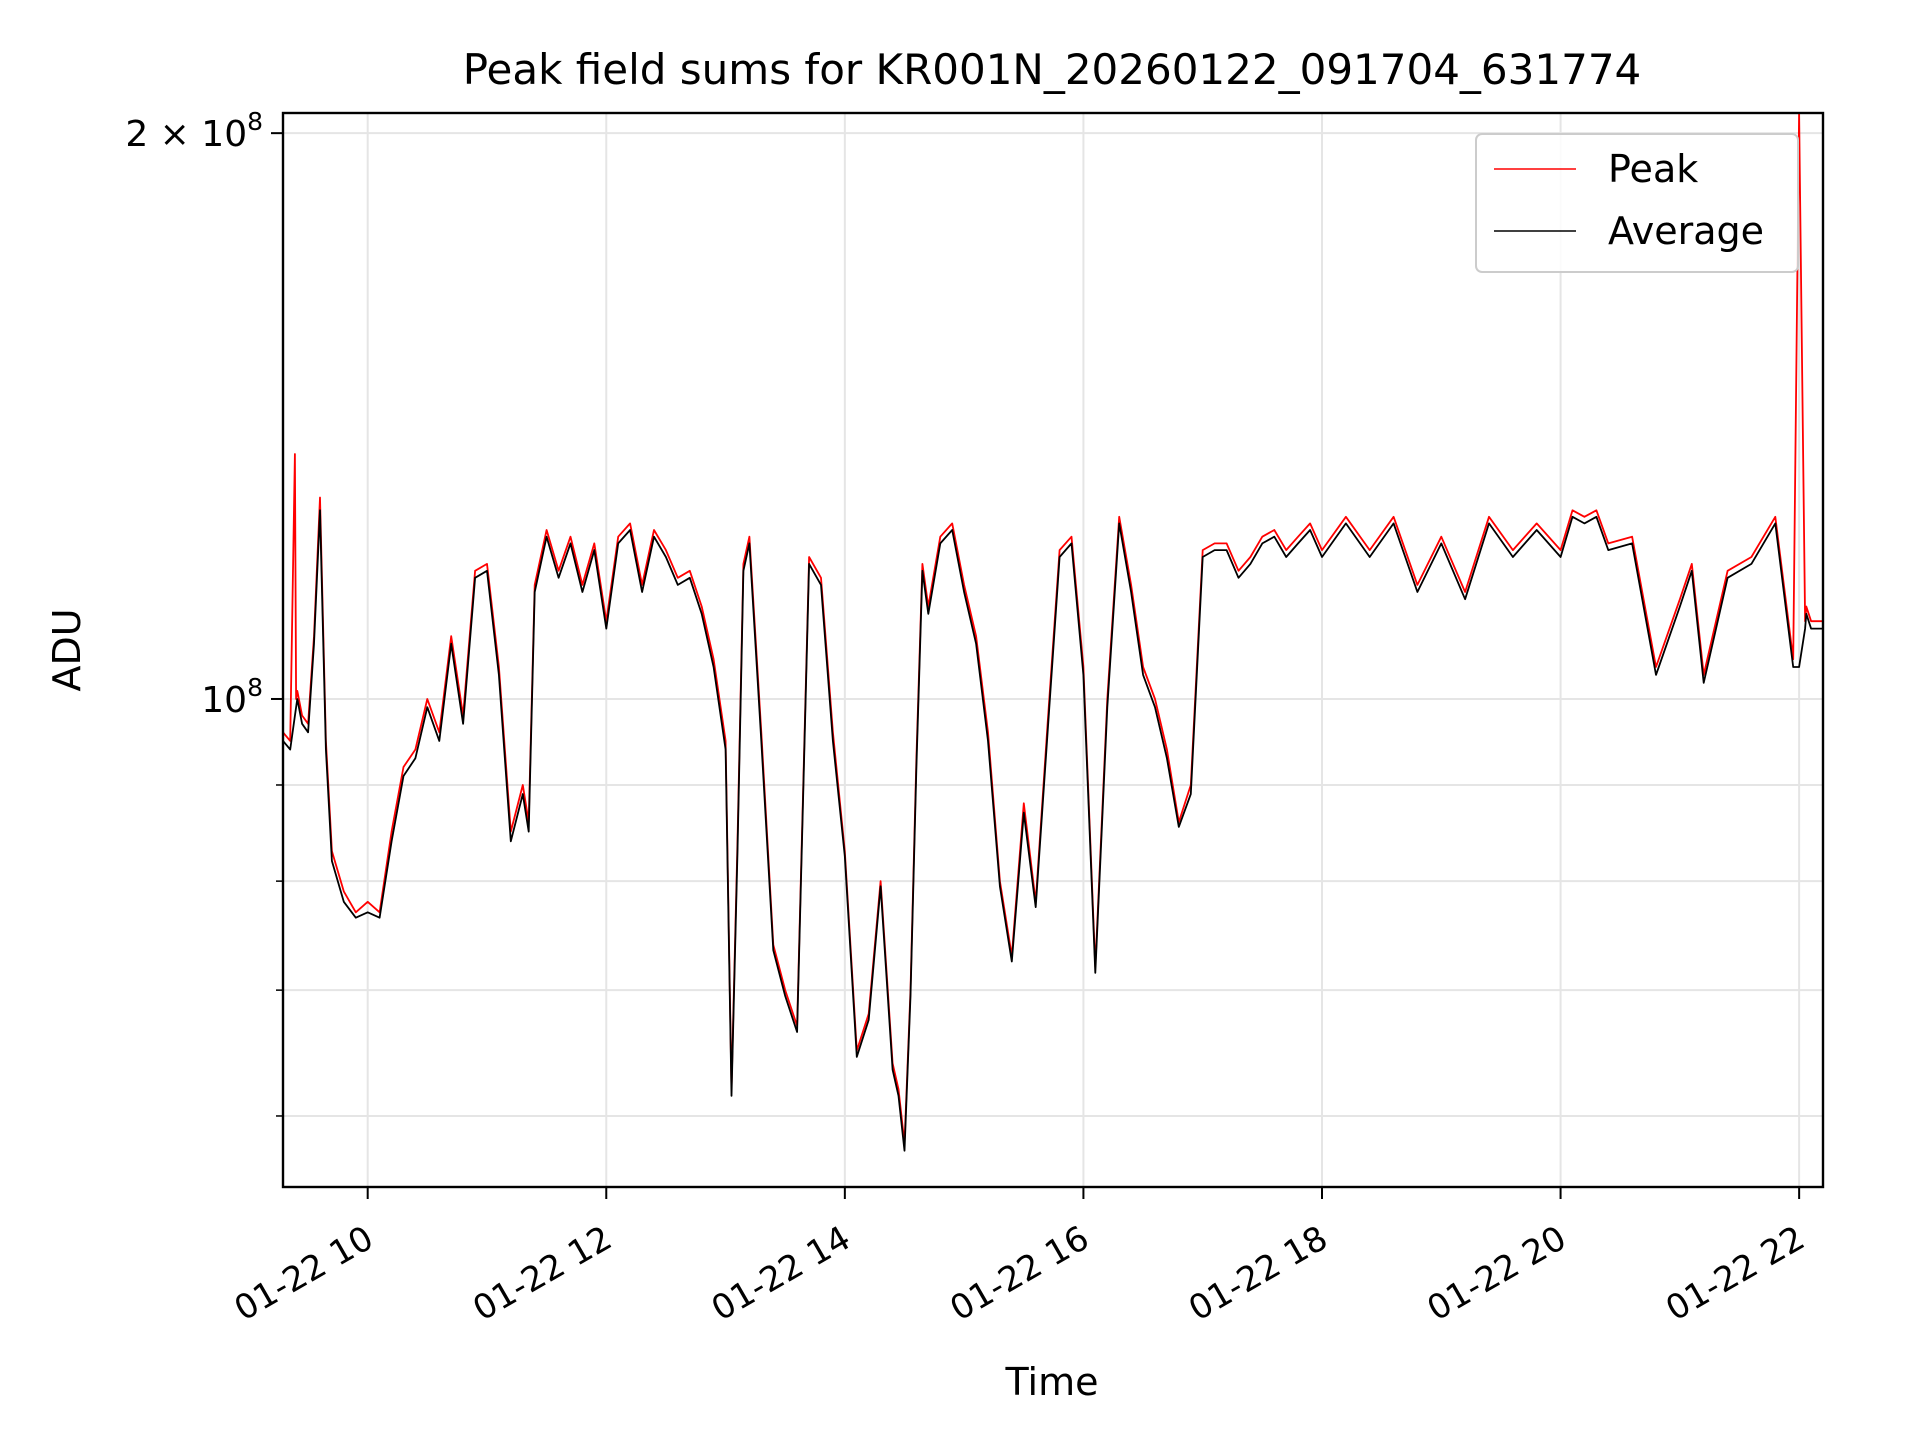  What do you see at coordinates (1653, 169) in the screenshot?
I see `legend-label-peak: Peak` at bounding box center [1653, 169].